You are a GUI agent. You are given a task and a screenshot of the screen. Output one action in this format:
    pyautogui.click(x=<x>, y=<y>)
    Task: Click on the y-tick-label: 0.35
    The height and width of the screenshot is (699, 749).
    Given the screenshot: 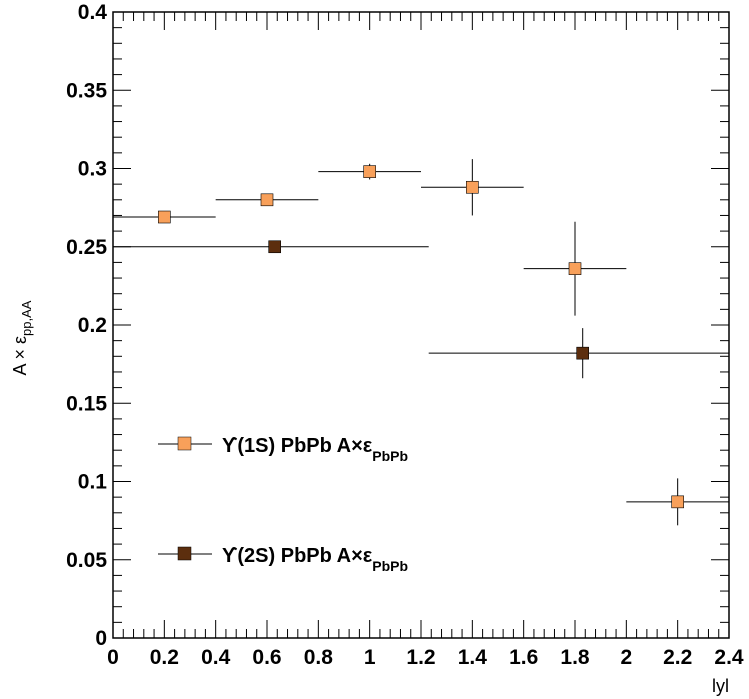 What is the action you would take?
    pyautogui.click(x=86, y=90)
    